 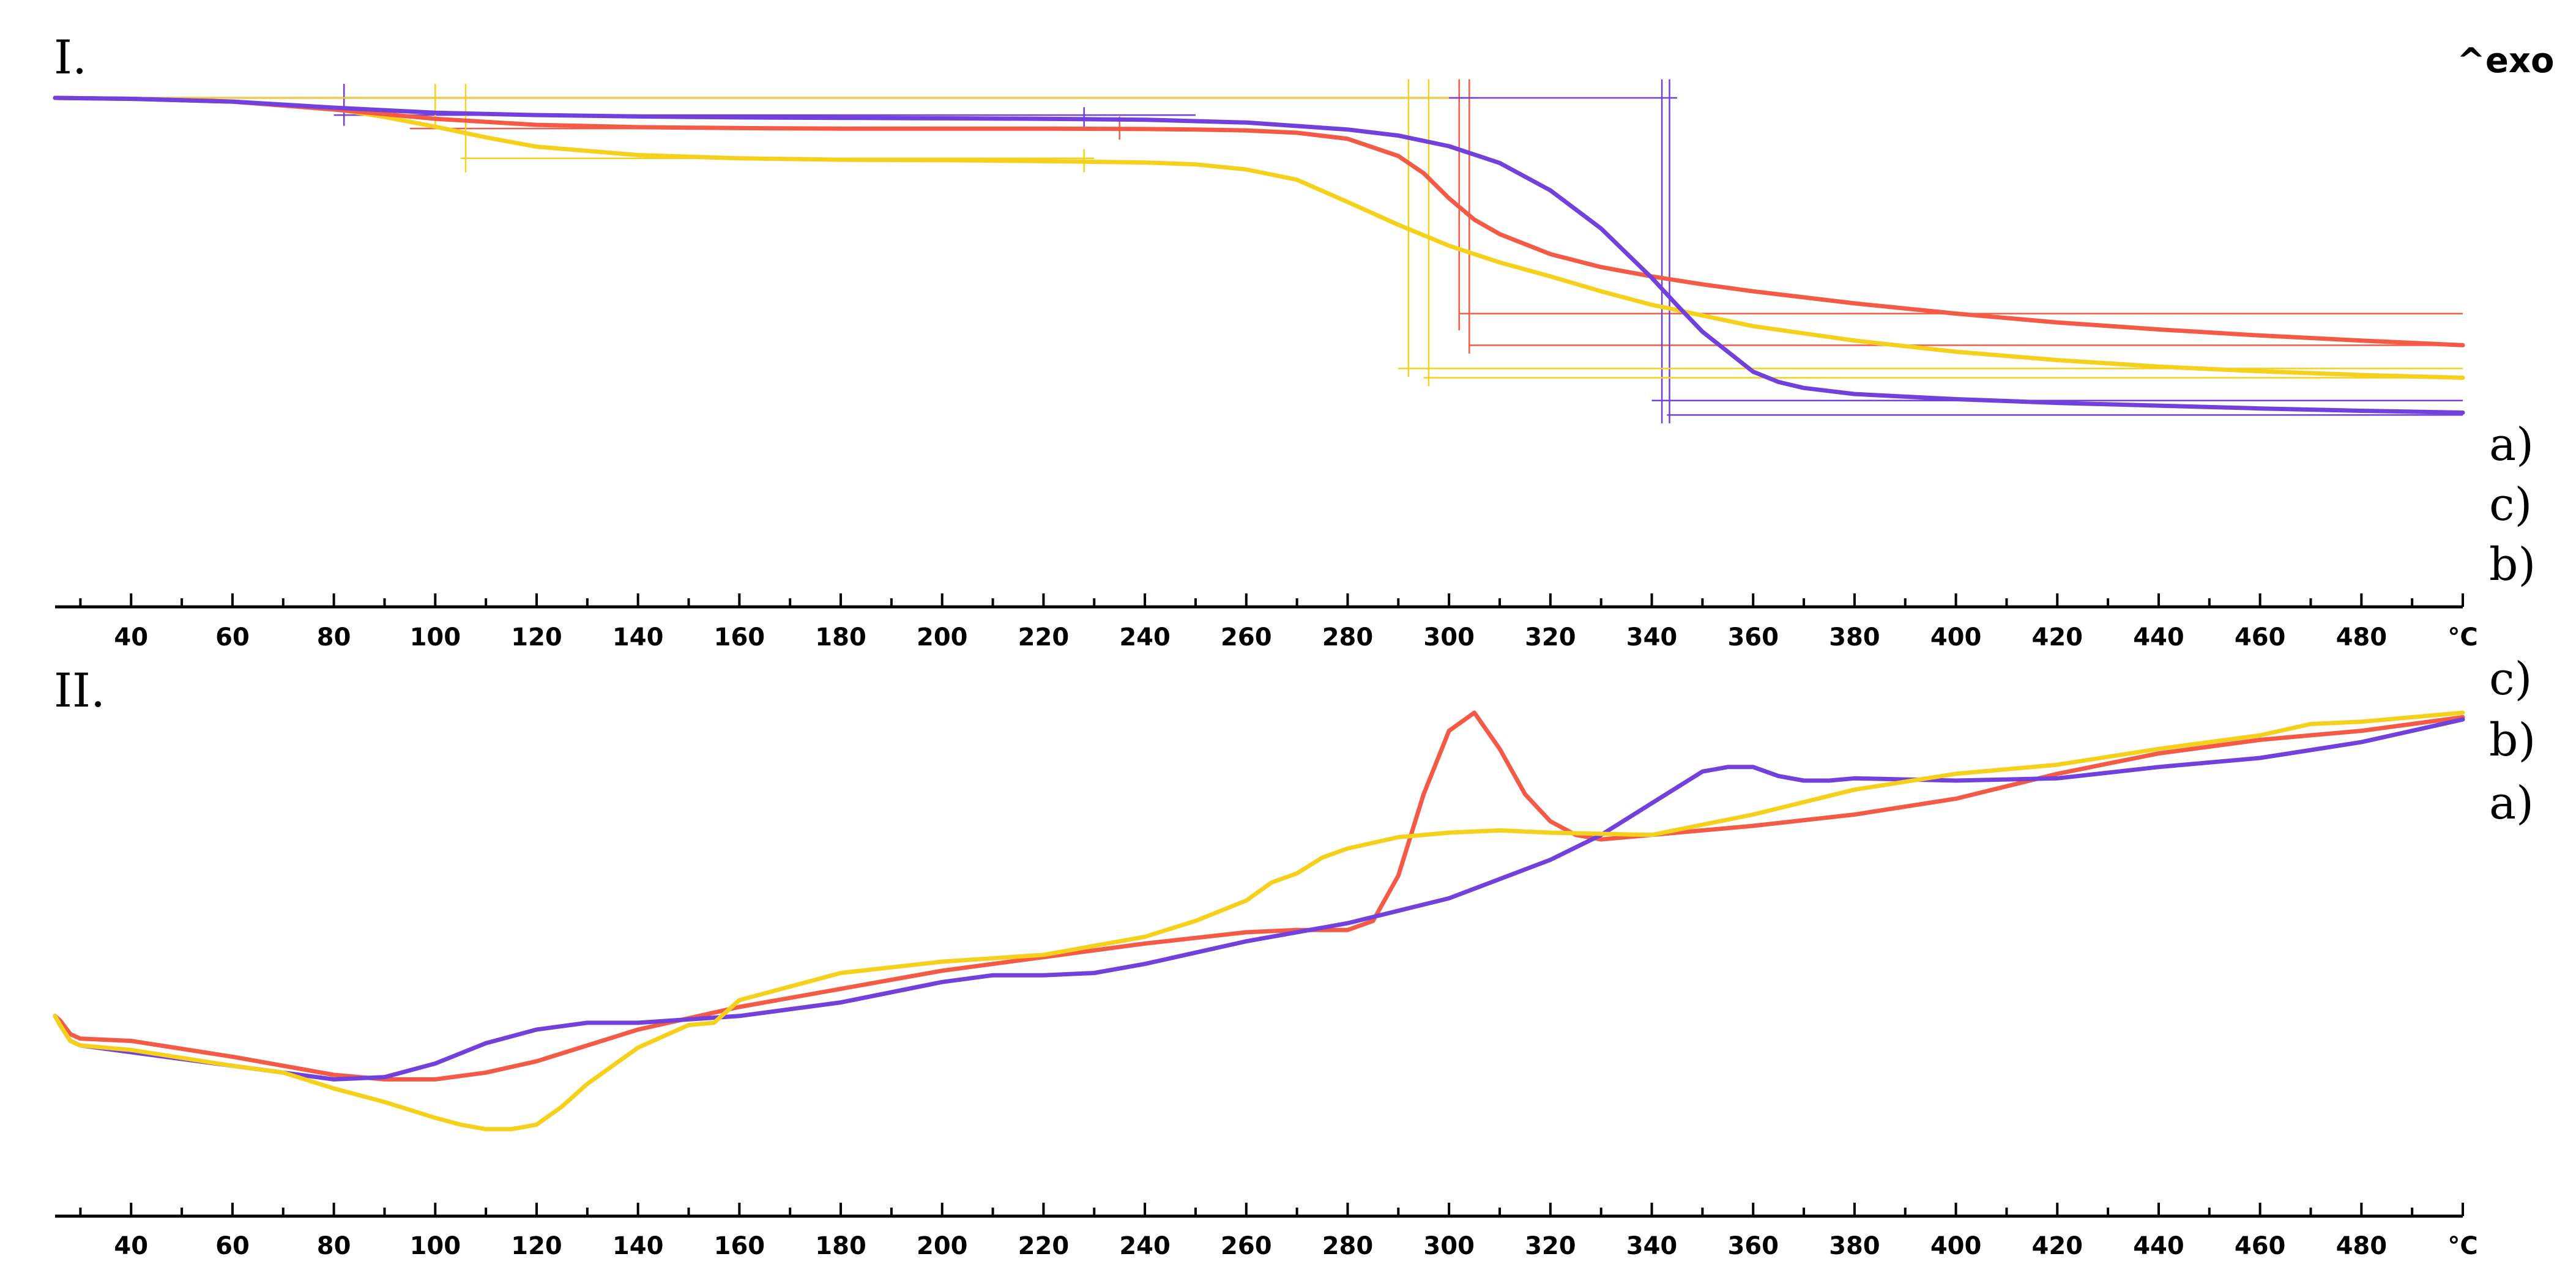 What do you see at coordinates (2511, 444) in the screenshot?
I see `panel-I-label-a: a)` at bounding box center [2511, 444].